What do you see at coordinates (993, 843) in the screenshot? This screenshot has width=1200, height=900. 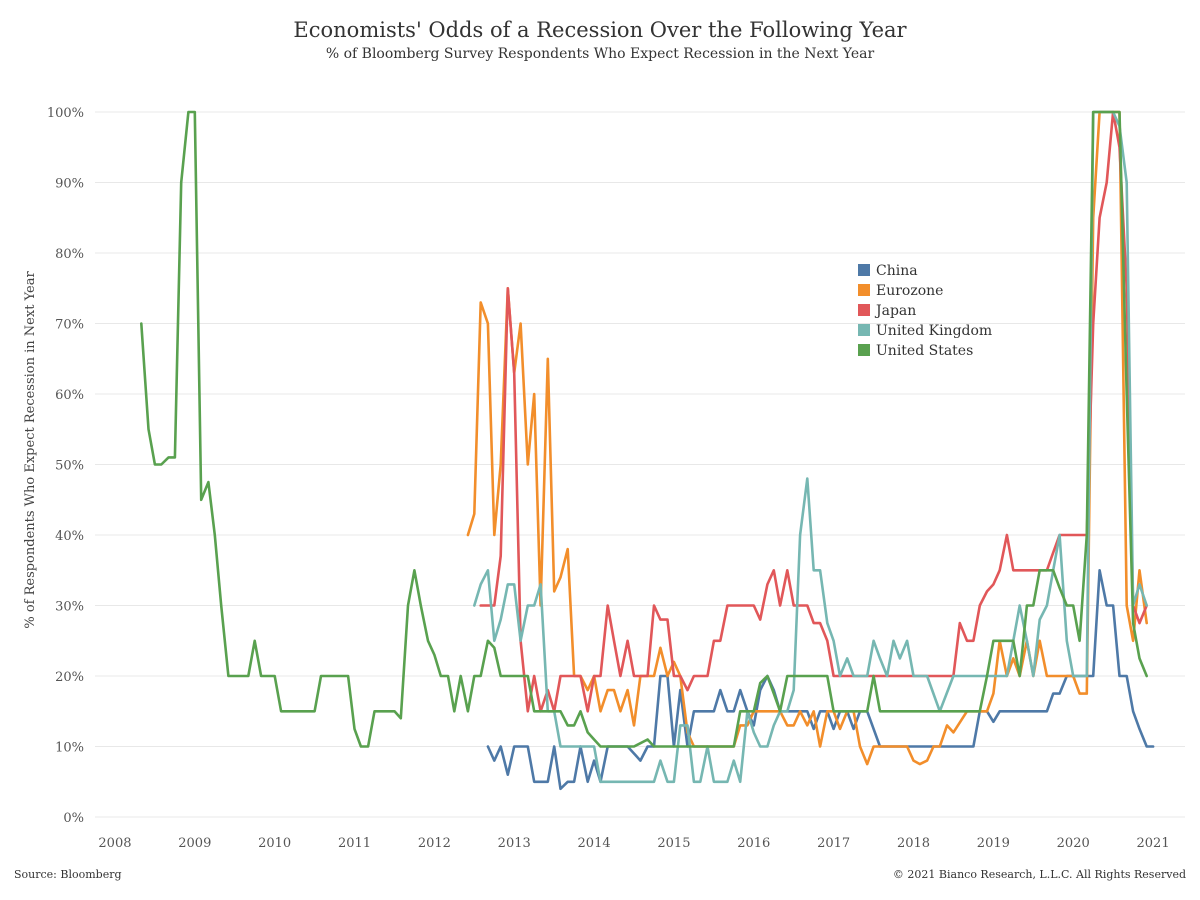 I see `x-tick-label: 2019` at bounding box center [993, 843].